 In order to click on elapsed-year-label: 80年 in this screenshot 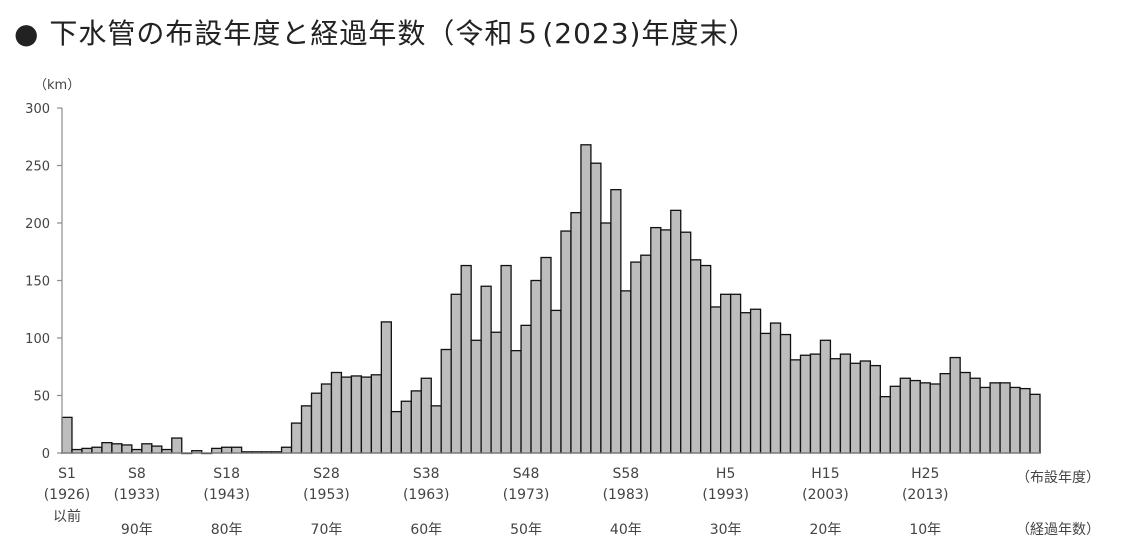, I will do `click(227, 530)`.